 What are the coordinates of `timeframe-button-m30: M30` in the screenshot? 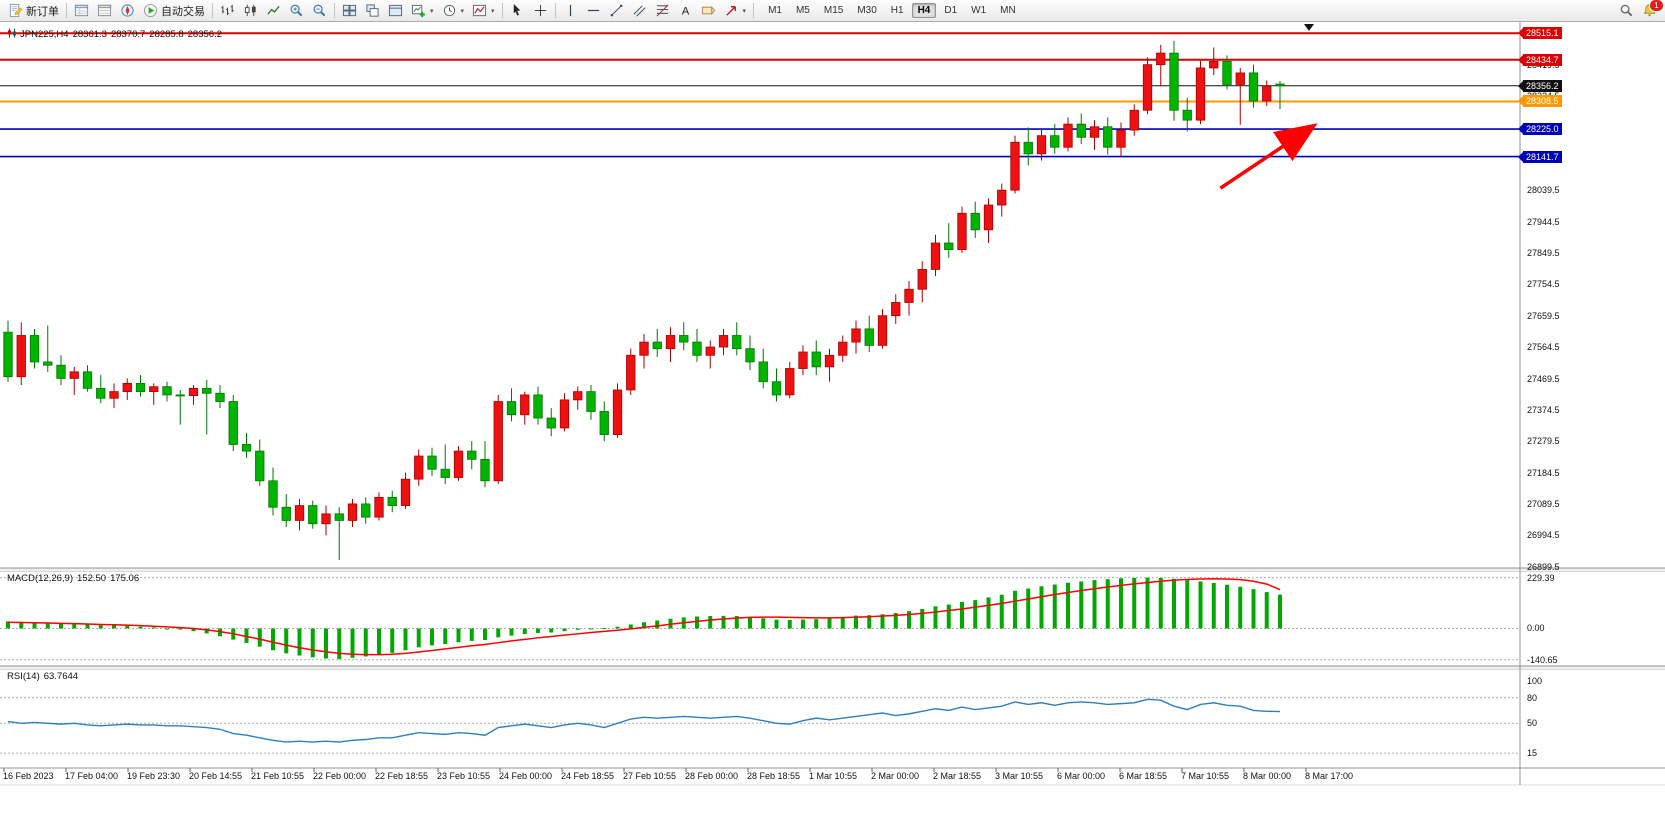 It's located at (867, 10).